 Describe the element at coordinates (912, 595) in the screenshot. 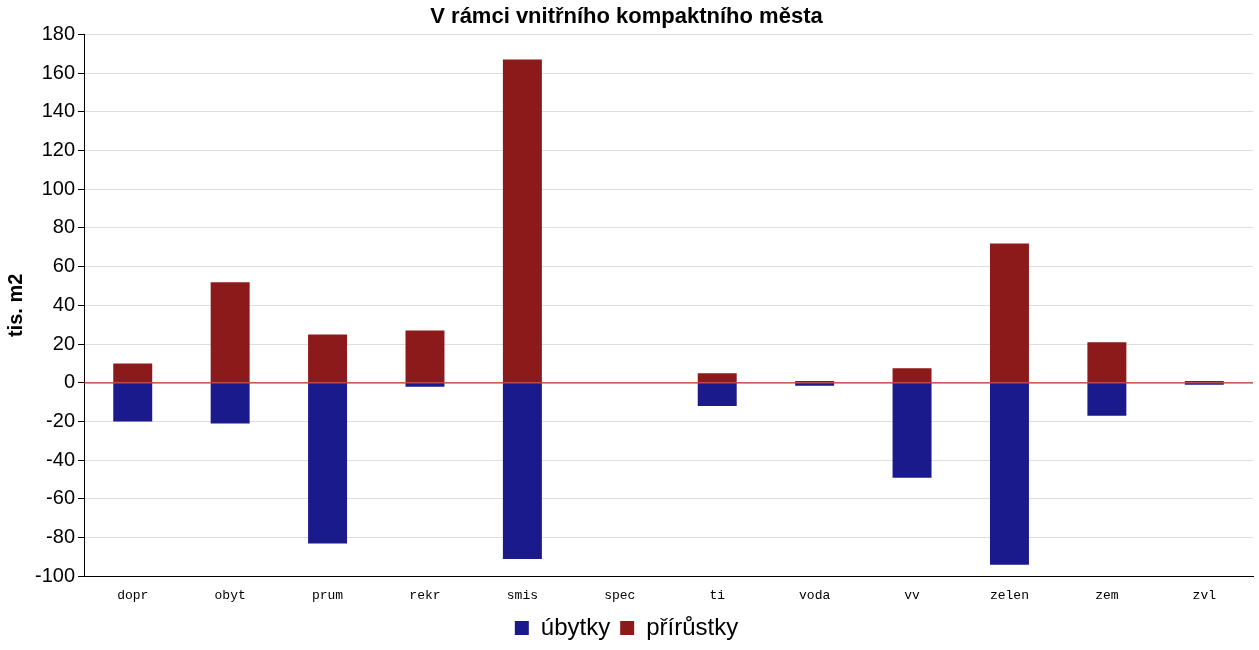

I see `x-tick-label: vv` at that location.